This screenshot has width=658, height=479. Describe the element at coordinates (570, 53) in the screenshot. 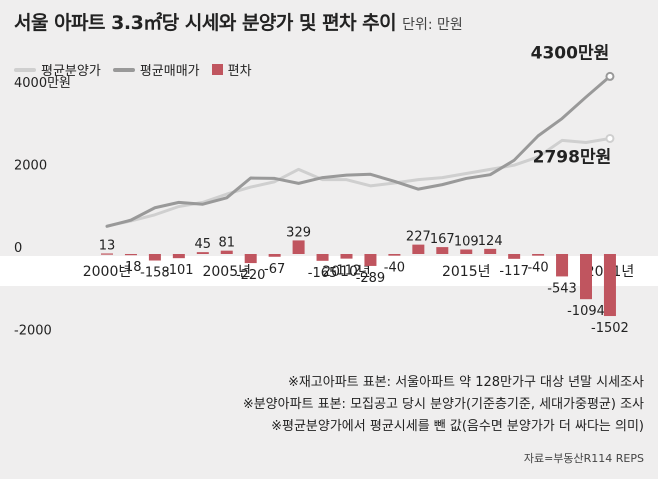

I see `market-end-label: 4300만원` at that location.